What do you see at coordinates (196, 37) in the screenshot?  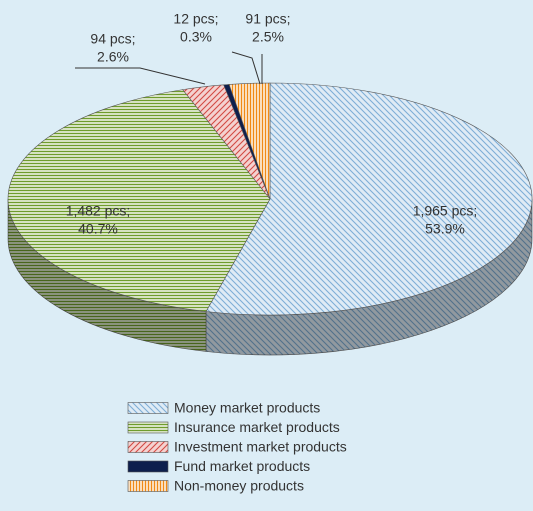 I see `percent-label: 0.3%` at bounding box center [196, 37].